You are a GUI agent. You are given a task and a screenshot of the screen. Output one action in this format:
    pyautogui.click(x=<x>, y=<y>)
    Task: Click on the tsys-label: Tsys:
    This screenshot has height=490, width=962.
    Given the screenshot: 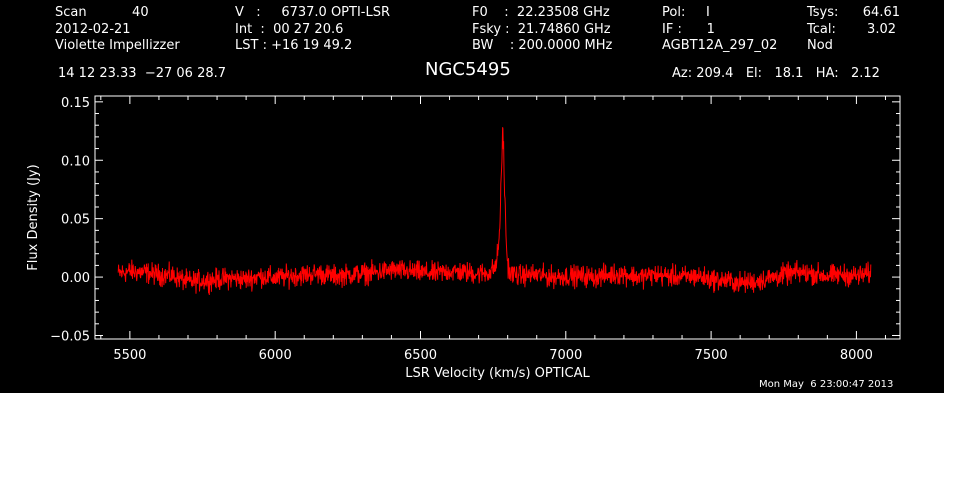 What is the action you would take?
    pyautogui.click(x=823, y=12)
    